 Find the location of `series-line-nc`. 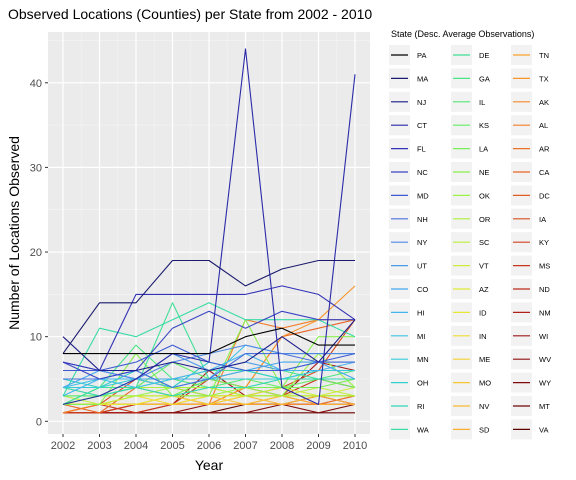

series-line-nc is located at coordinates (208, 345).